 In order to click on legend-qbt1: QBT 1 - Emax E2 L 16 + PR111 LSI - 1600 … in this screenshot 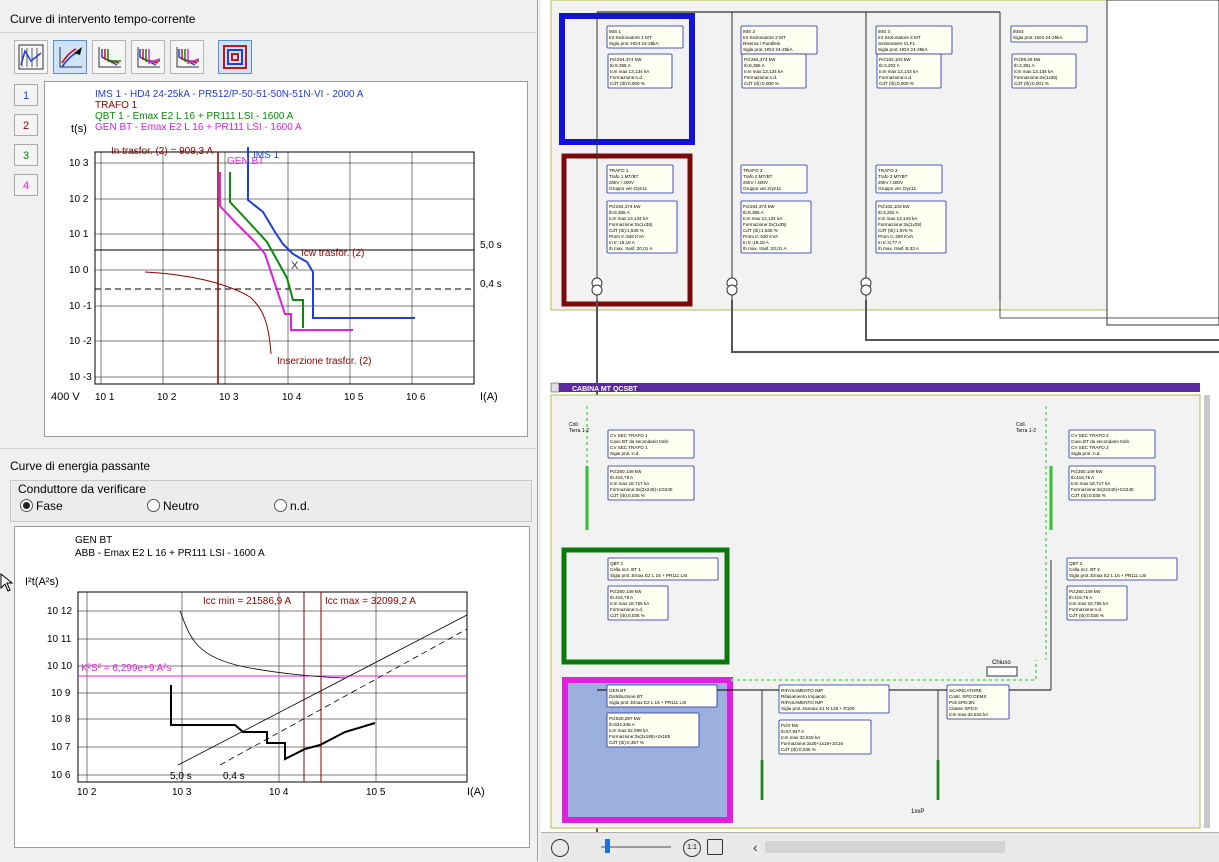, I will do `click(194, 116)`.